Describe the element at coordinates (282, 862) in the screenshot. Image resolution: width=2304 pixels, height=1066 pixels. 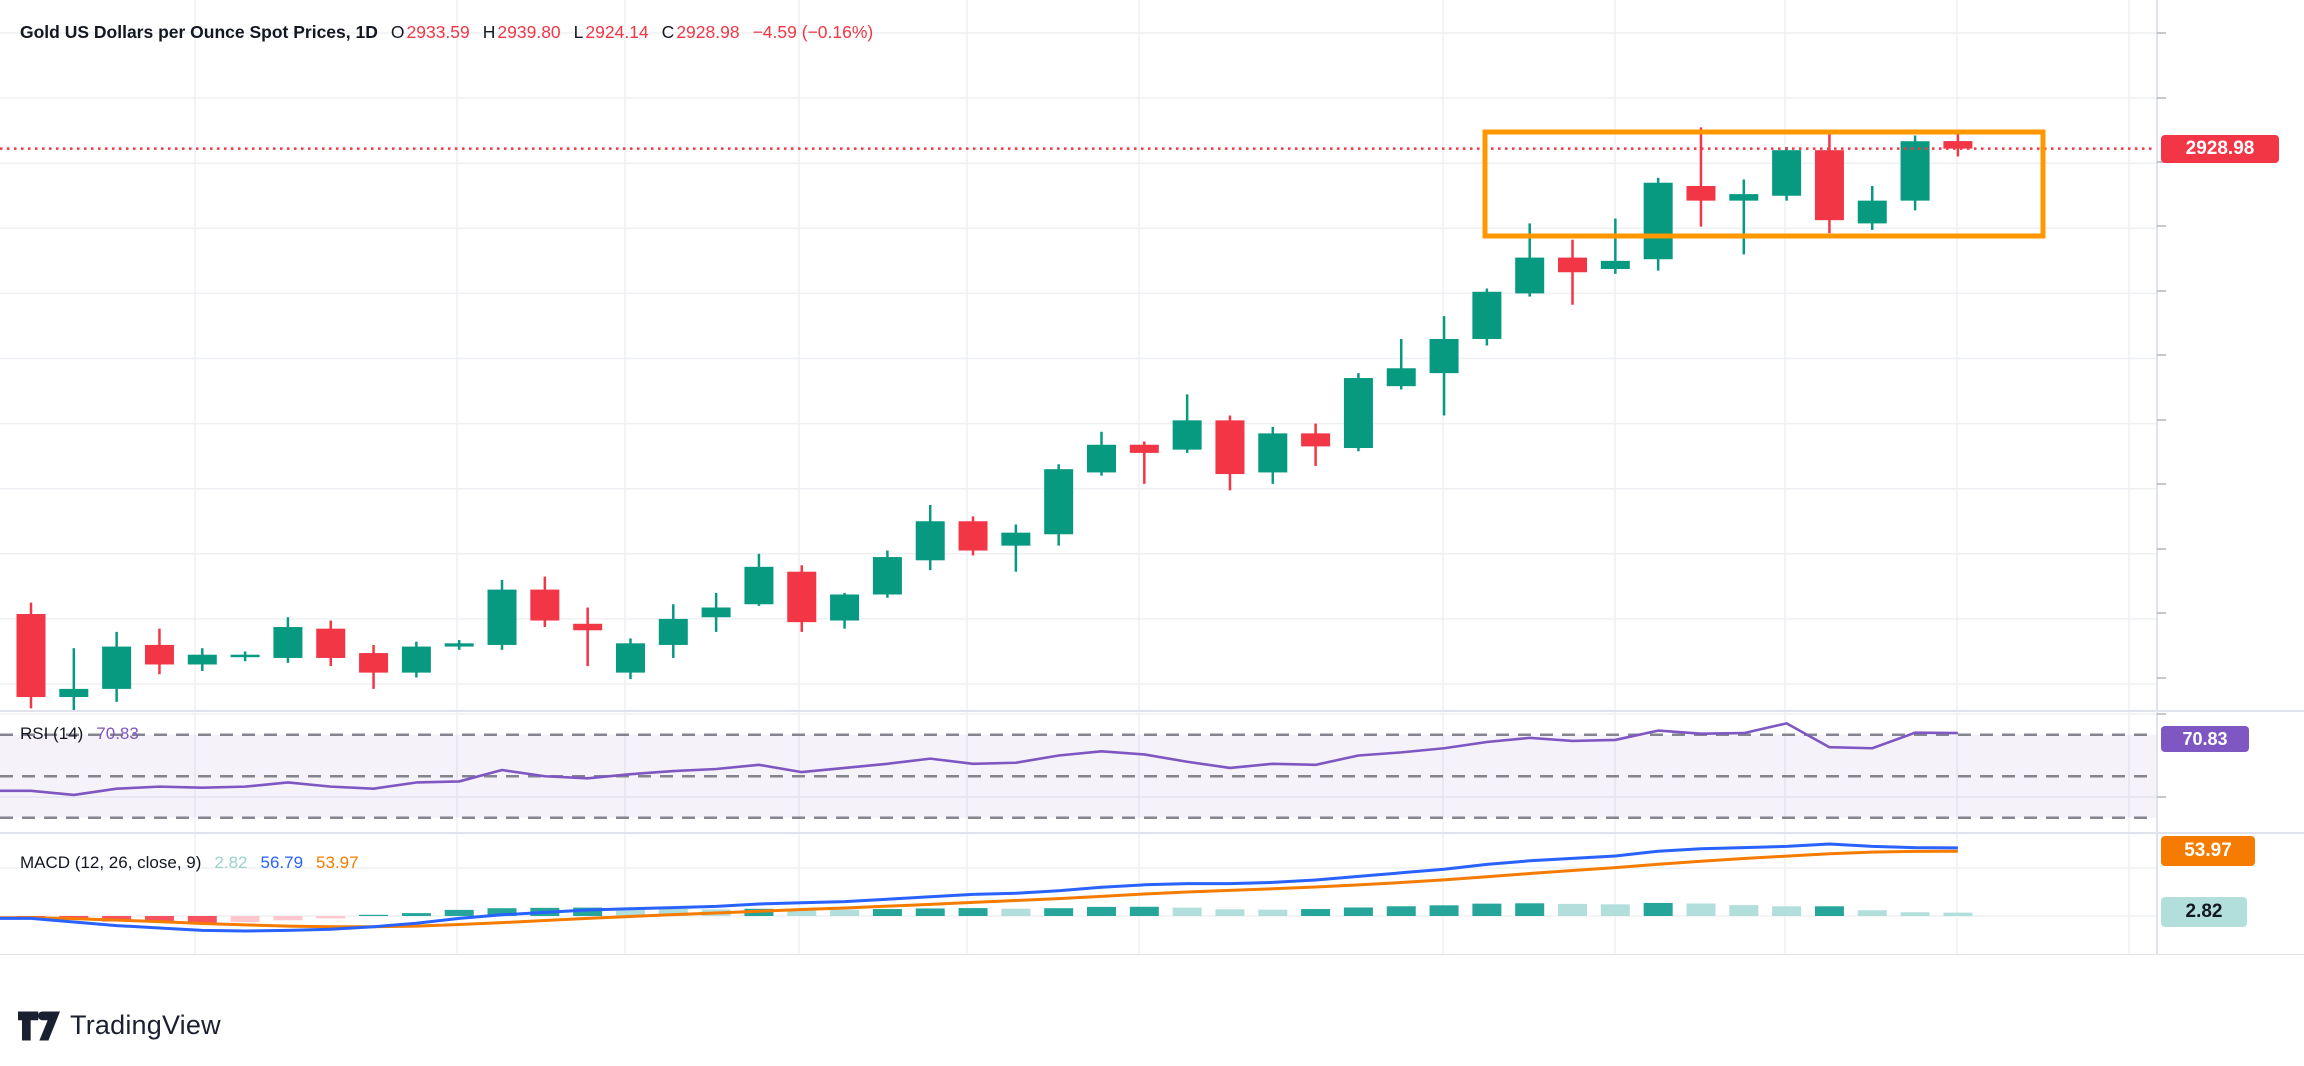
I see `macd-line-value: 56.79` at that location.